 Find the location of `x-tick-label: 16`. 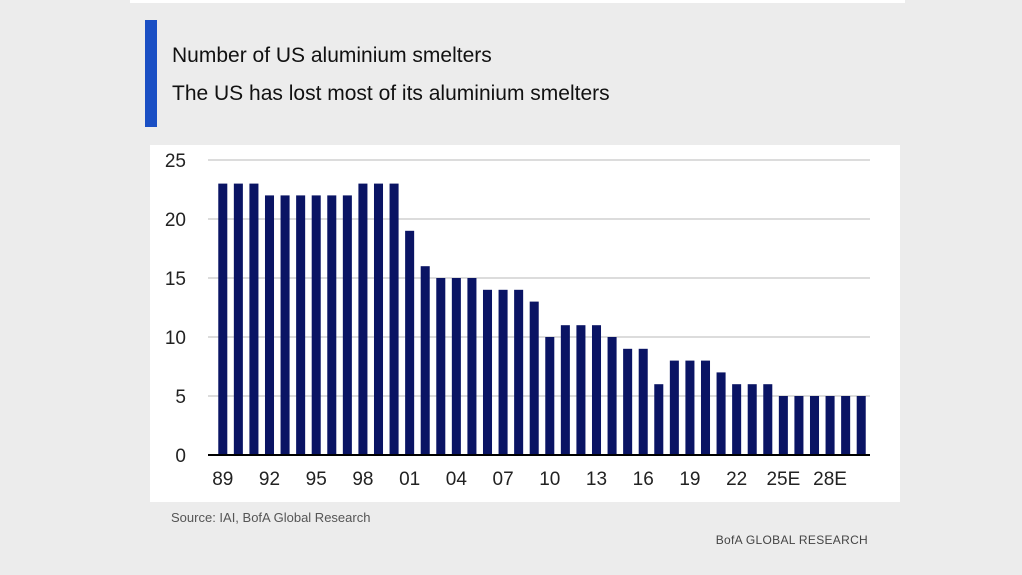

x-tick-label: 16 is located at coordinates (643, 479).